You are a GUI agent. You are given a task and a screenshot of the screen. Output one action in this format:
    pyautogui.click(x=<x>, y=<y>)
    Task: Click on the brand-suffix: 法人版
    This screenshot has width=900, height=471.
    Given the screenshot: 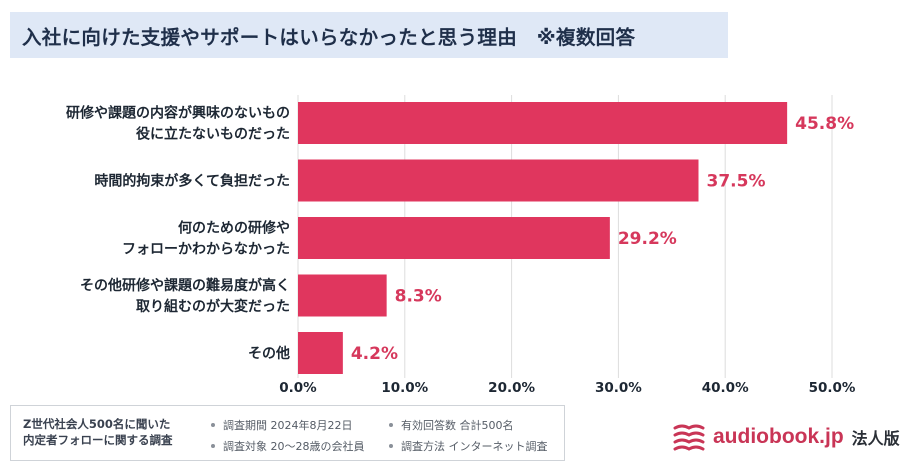 What is the action you would take?
    pyautogui.click(x=875, y=438)
    